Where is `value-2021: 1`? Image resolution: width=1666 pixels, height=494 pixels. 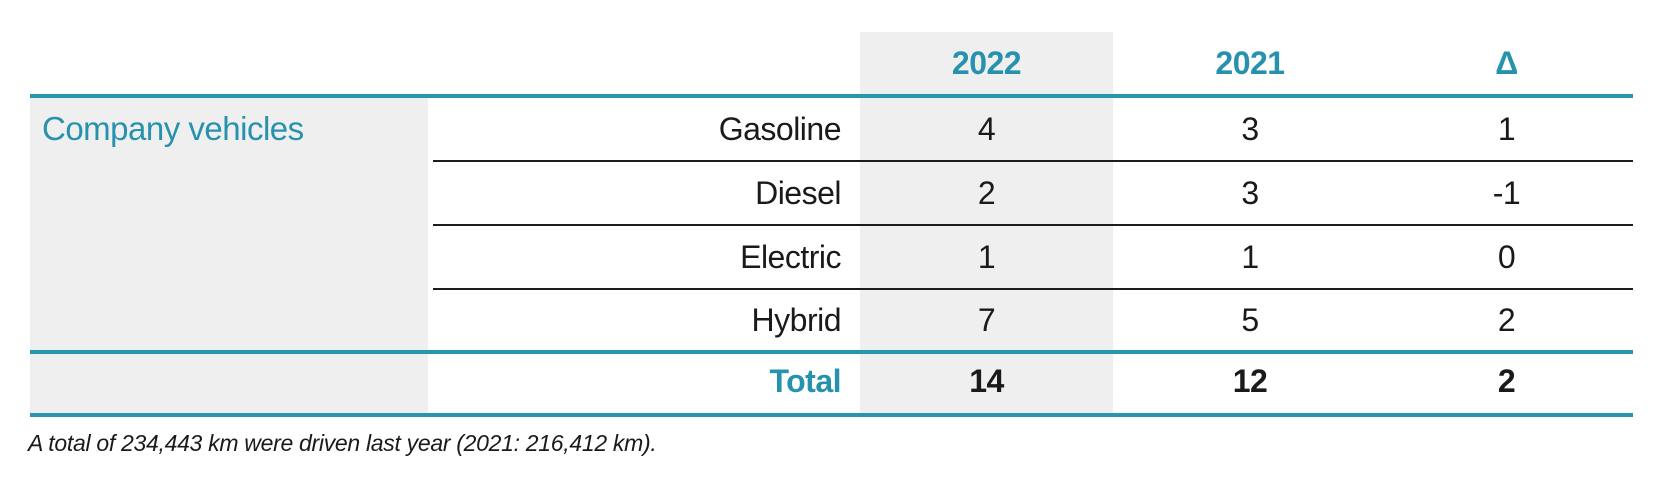 value-2021: 1 is located at coordinates (1250, 256).